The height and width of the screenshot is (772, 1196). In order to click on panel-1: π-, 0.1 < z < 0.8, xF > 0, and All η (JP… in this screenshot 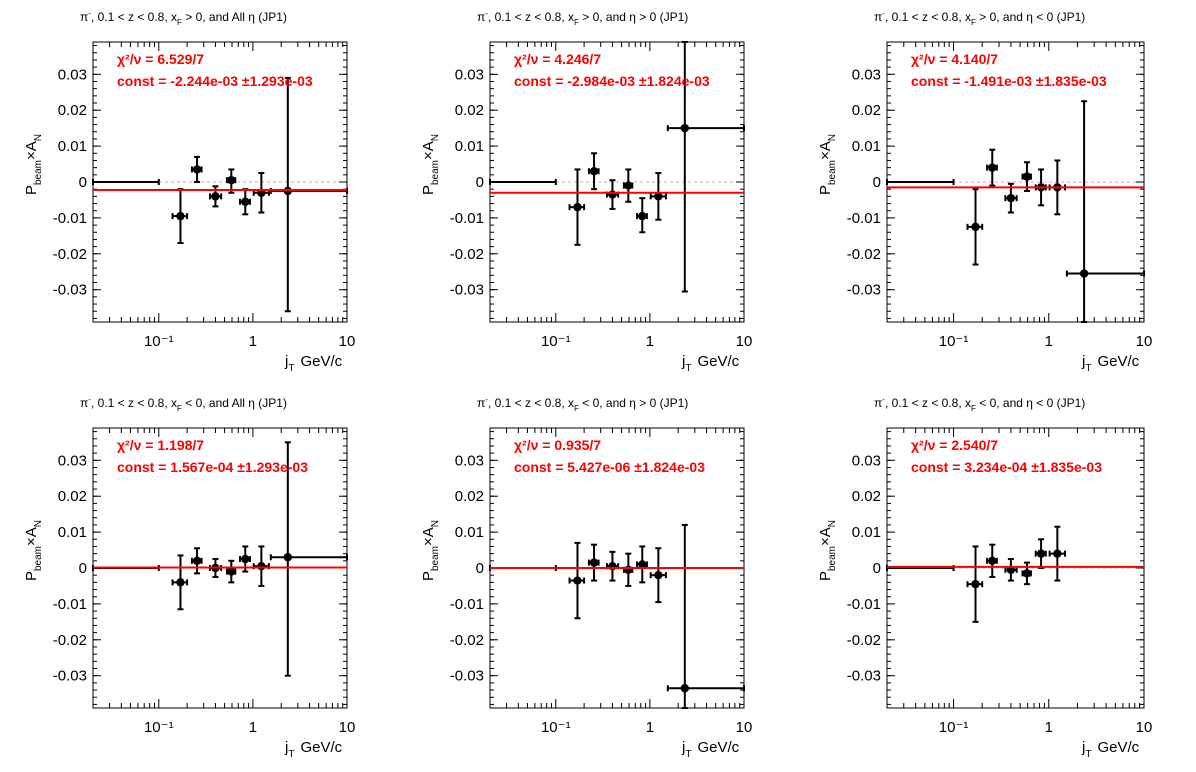, I will do `click(189, 191)`.